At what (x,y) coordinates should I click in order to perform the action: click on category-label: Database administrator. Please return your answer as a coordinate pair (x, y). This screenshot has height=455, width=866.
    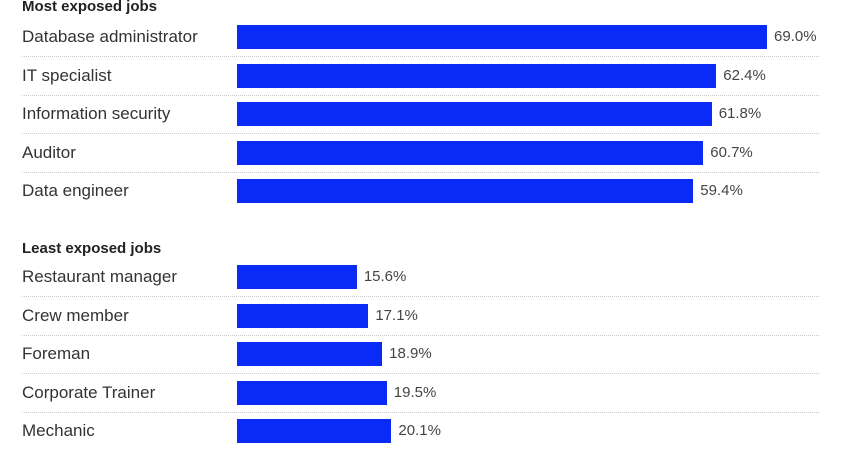
    Looking at the image, I should click on (110, 36).